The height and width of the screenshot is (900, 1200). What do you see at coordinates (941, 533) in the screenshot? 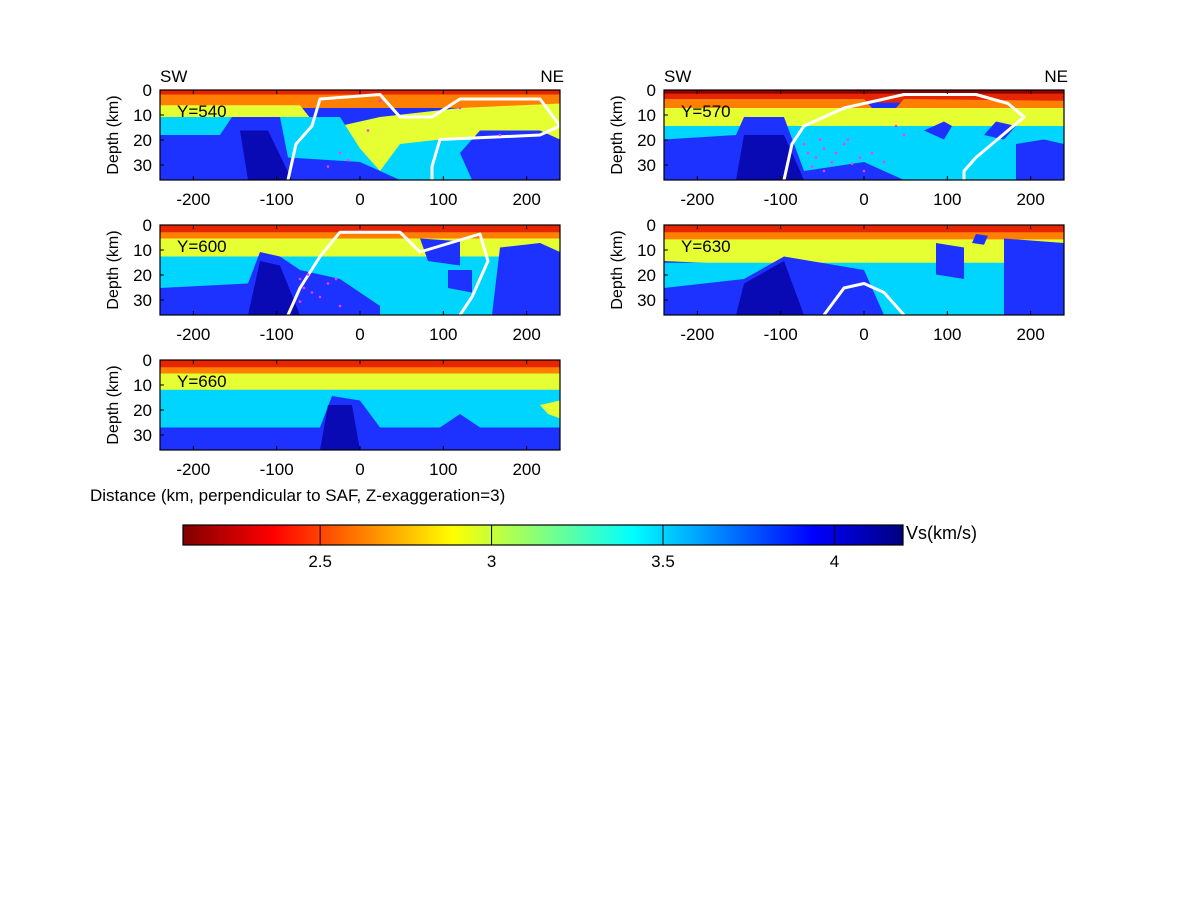
I see `colorbar-title: Vs(km/s)` at bounding box center [941, 533].